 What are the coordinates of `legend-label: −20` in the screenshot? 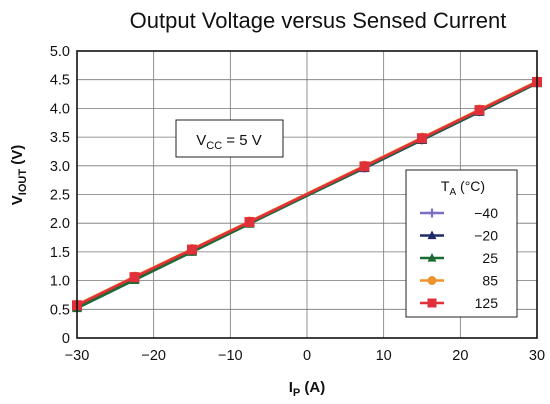 It's located at (486, 236).